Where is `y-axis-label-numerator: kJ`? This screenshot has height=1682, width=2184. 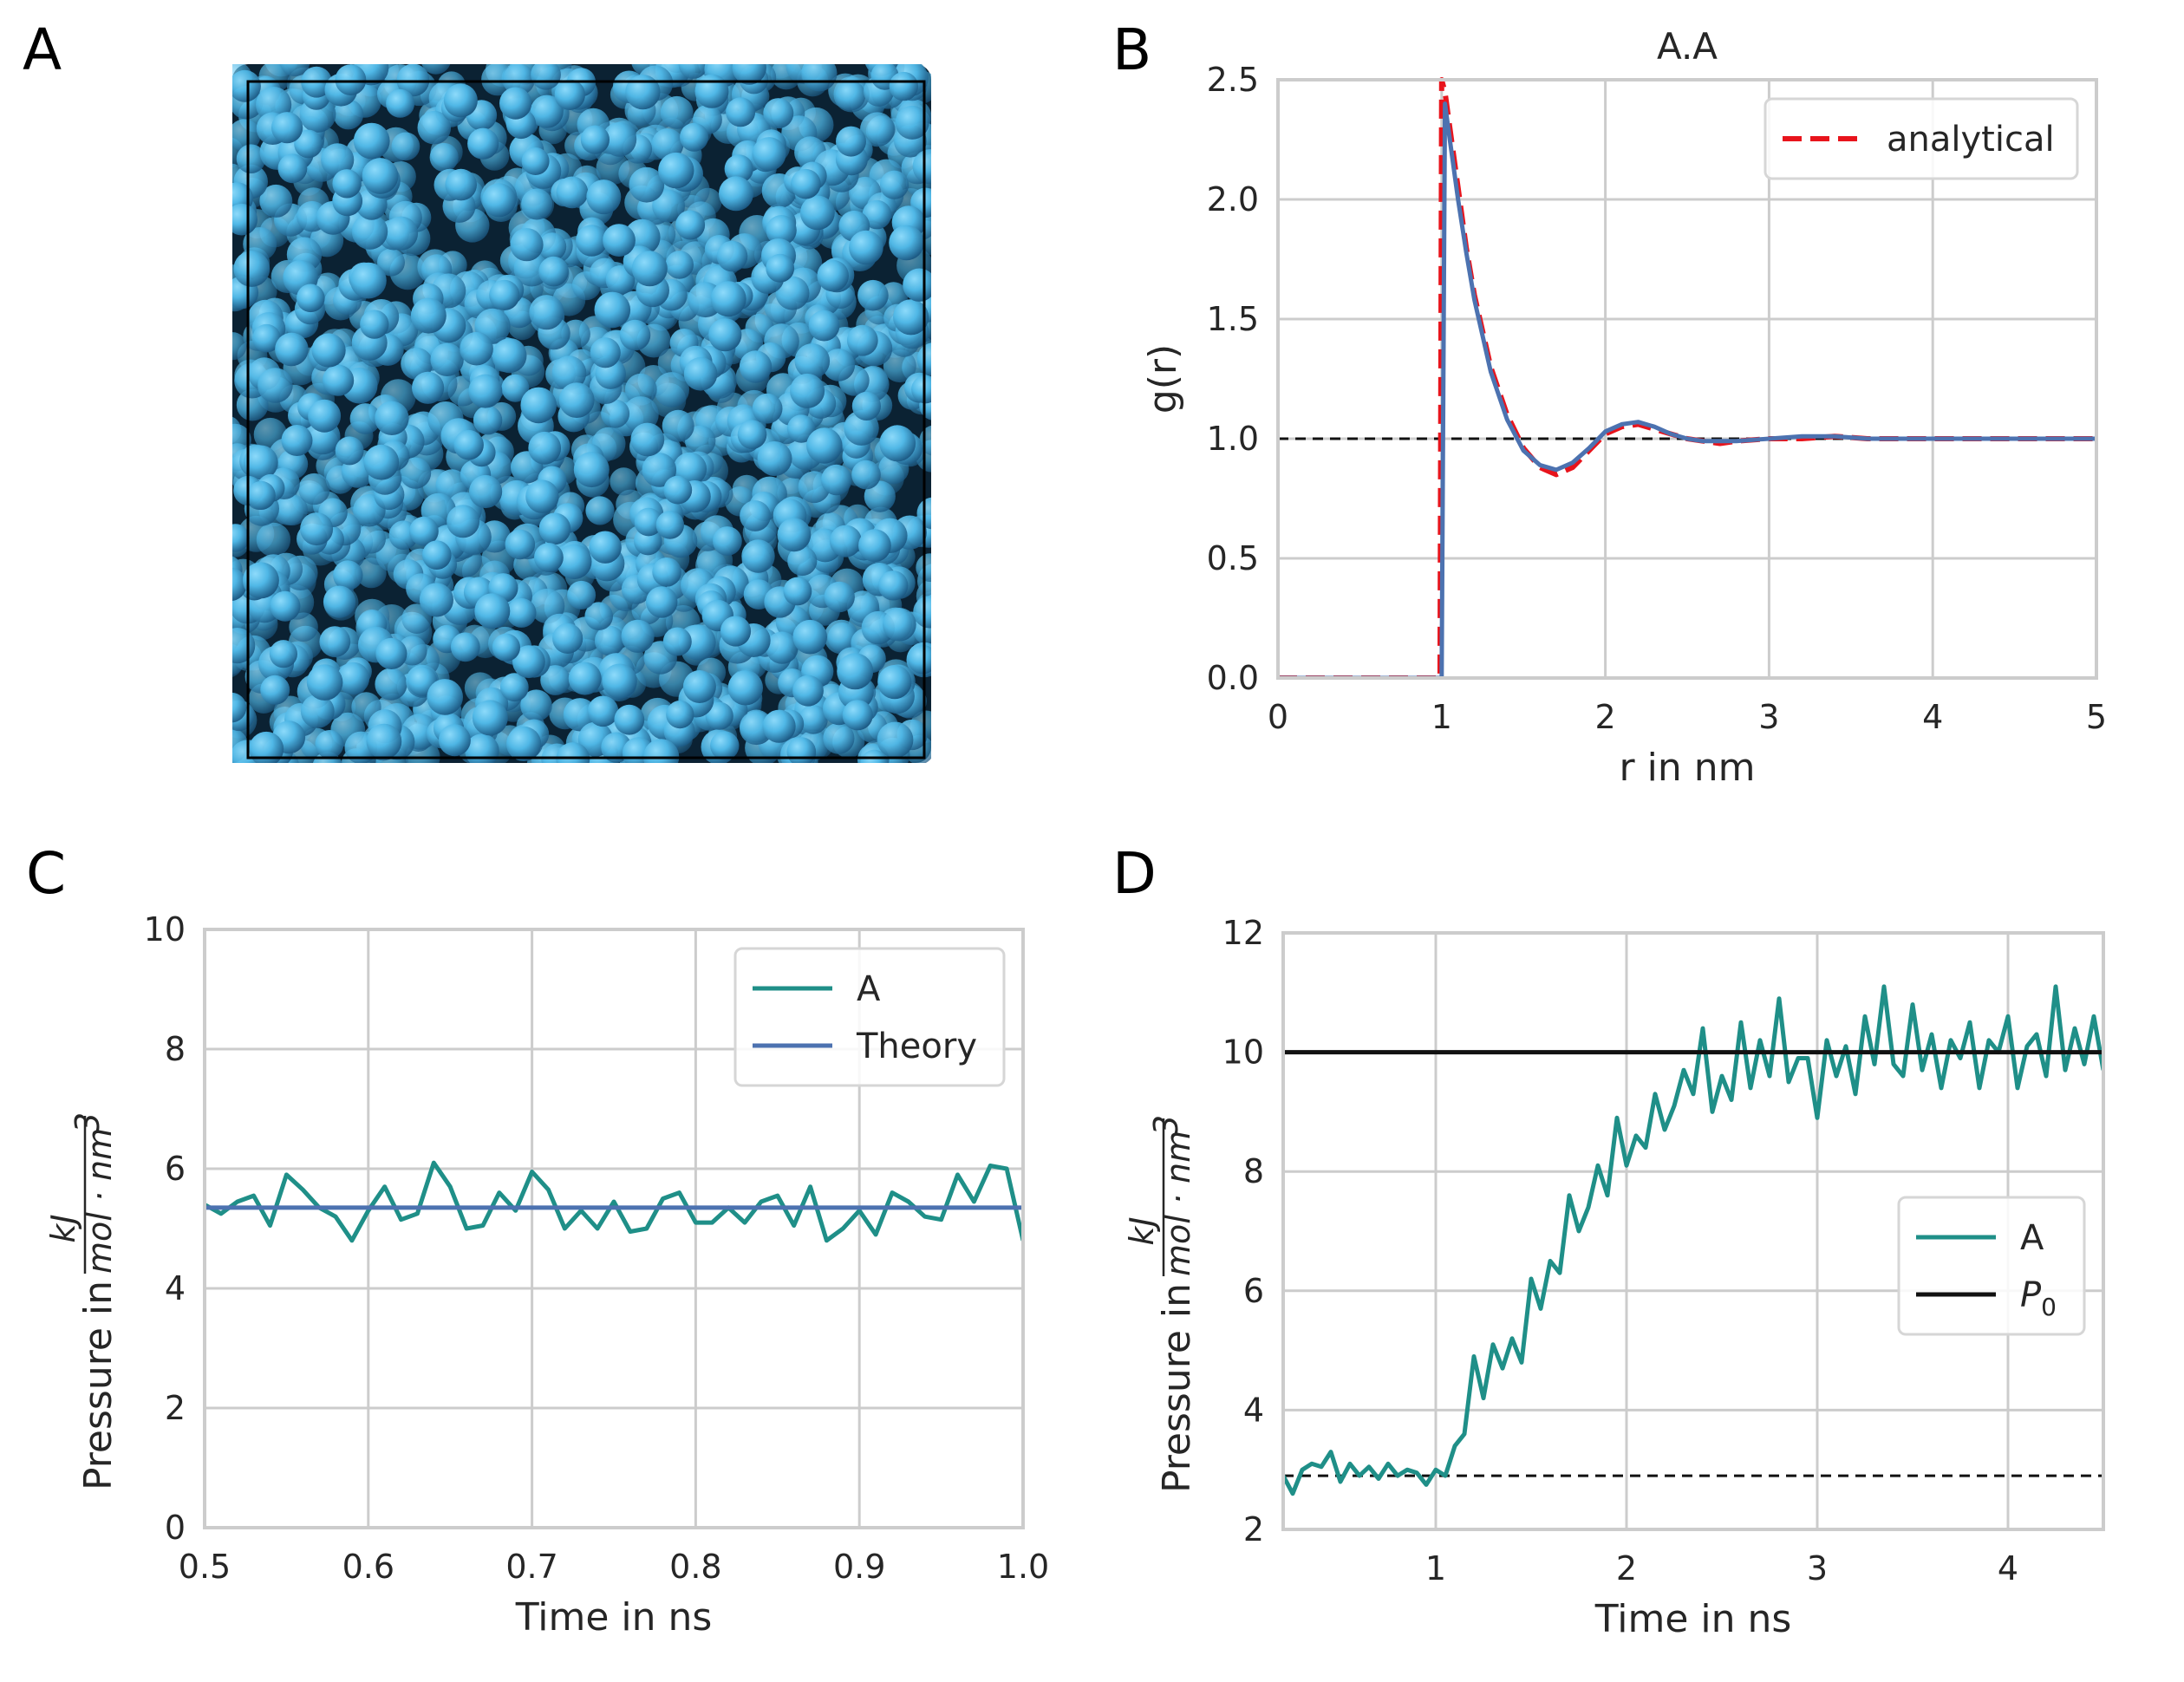
y-axis-label-numerator: kJ is located at coordinates (63, 1228).